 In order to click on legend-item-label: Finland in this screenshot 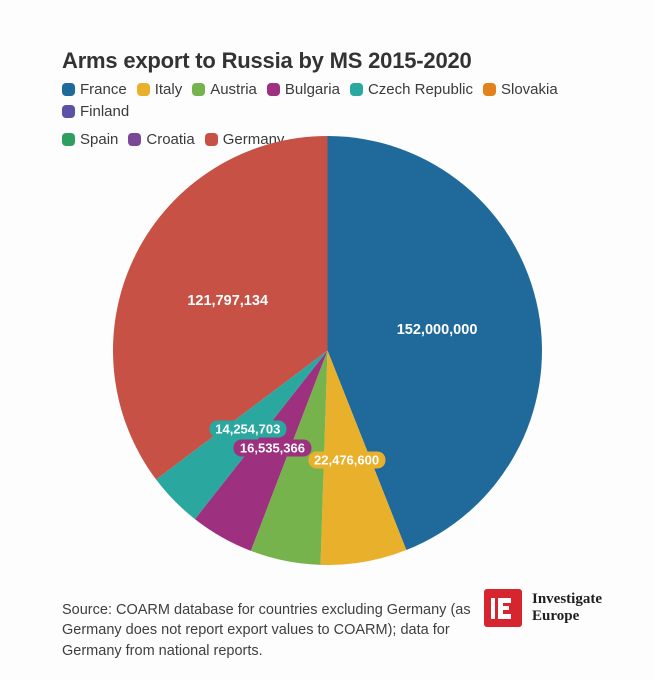, I will do `click(105, 111)`.